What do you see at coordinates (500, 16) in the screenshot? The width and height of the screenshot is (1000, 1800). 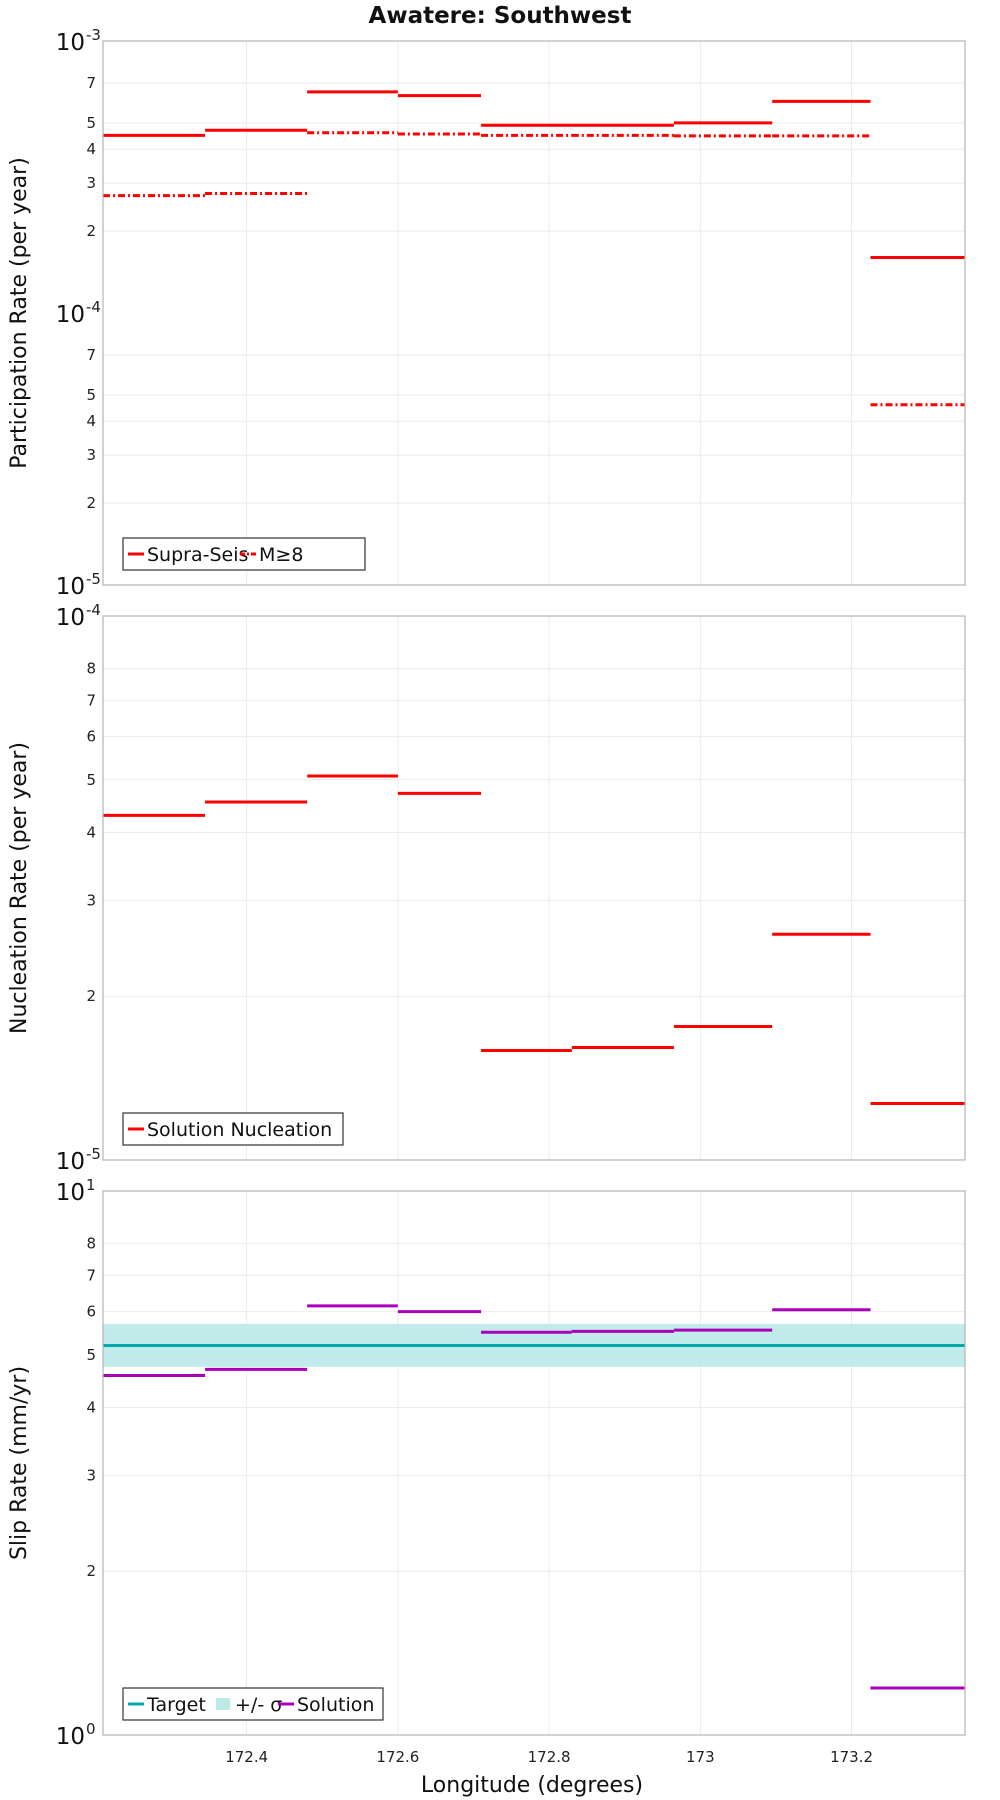 I see `chart-title: Awatere: Southwest` at bounding box center [500, 16].